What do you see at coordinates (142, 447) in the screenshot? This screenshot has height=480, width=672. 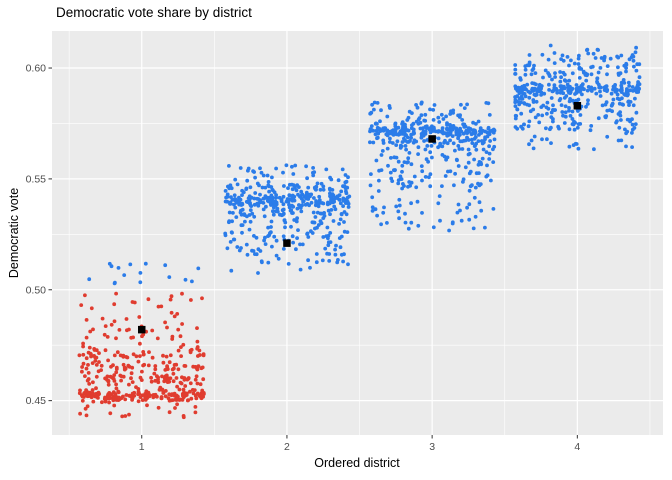 I see `x-tick-label: 1` at bounding box center [142, 447].